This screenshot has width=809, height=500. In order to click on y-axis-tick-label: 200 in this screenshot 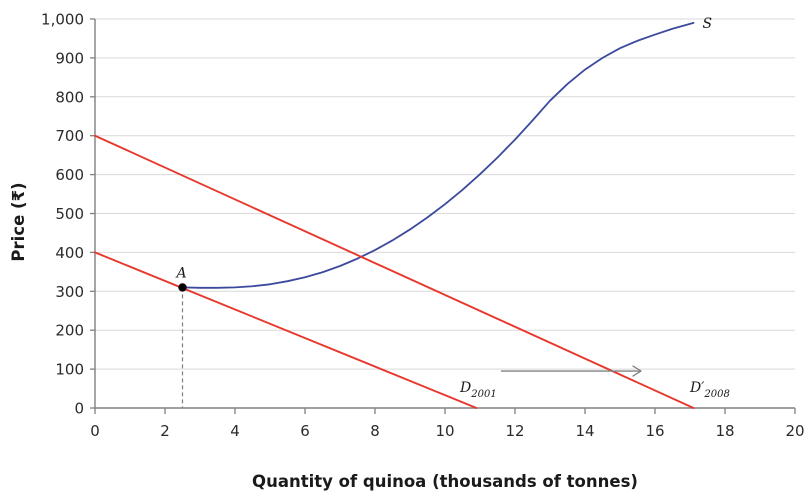, I will do `click(69, 331)`.